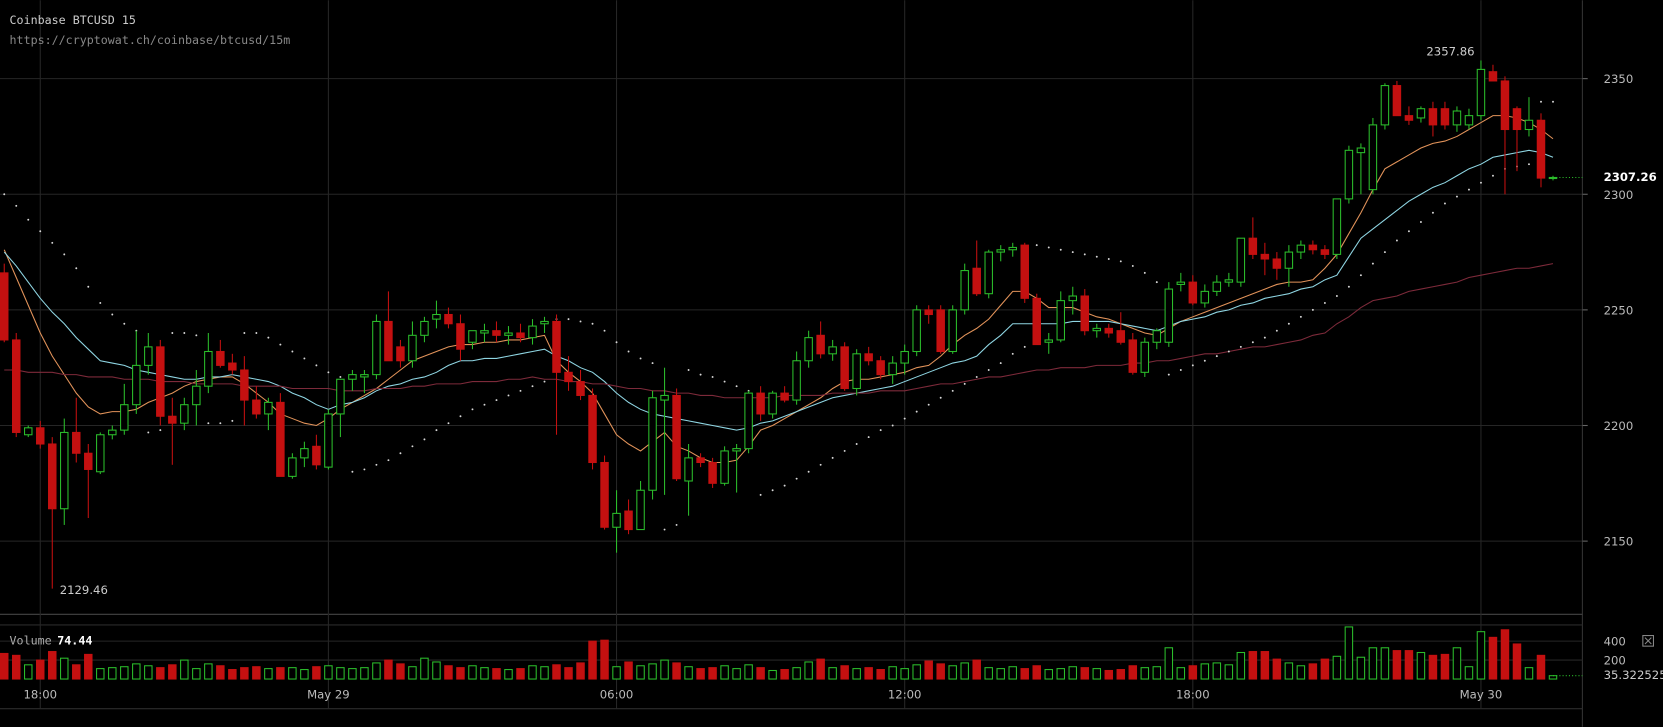  Describe the element at coordinates (1633, 675) in the screenshot. I see `last-volume-label: 35.322525` at that location.